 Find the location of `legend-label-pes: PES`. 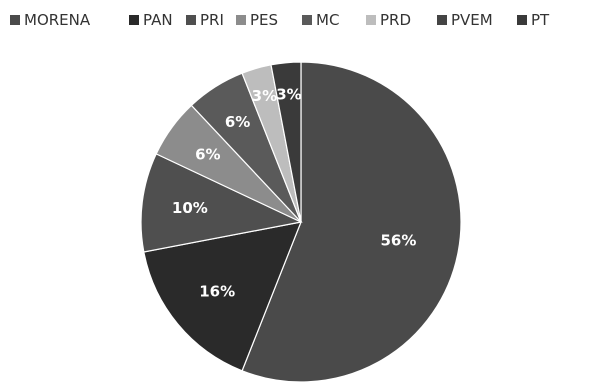

legend-label-pes: PES is located at coordinates (264, 20).